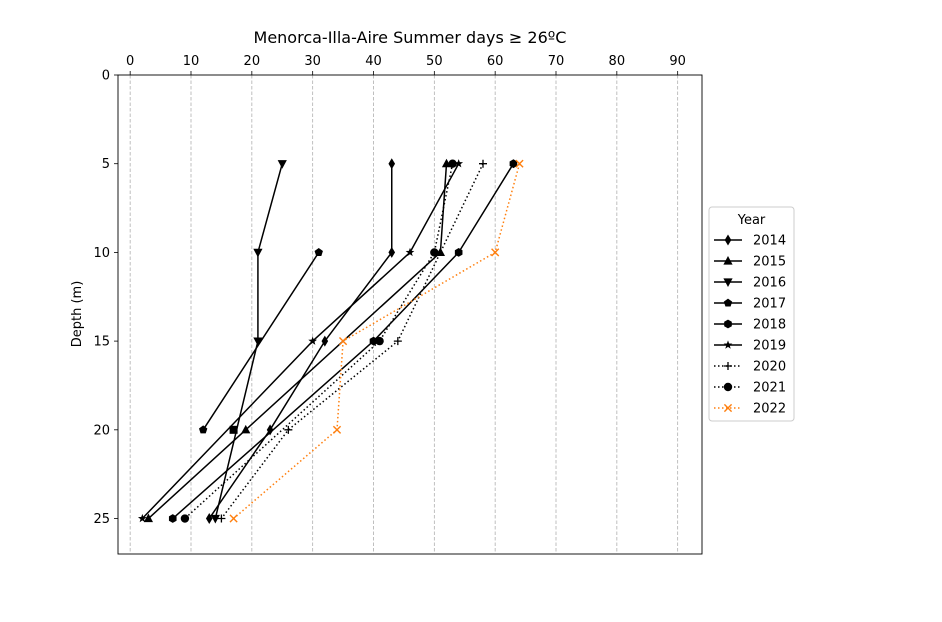 The height and width of the screenshot is (622, 942). Describe the element at coordinates (252, 61) in the screenshot. I see `x-tick-label: 20` at that location.